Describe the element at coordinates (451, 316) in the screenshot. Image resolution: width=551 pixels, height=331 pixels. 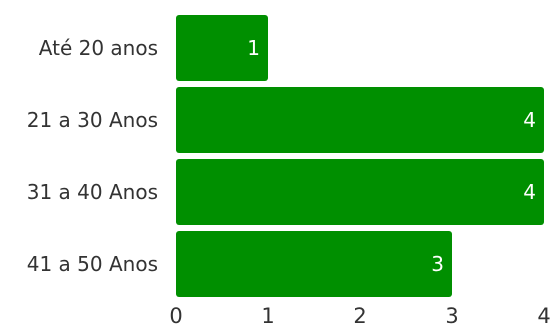
I see `x-tick-label: 3` at that location.